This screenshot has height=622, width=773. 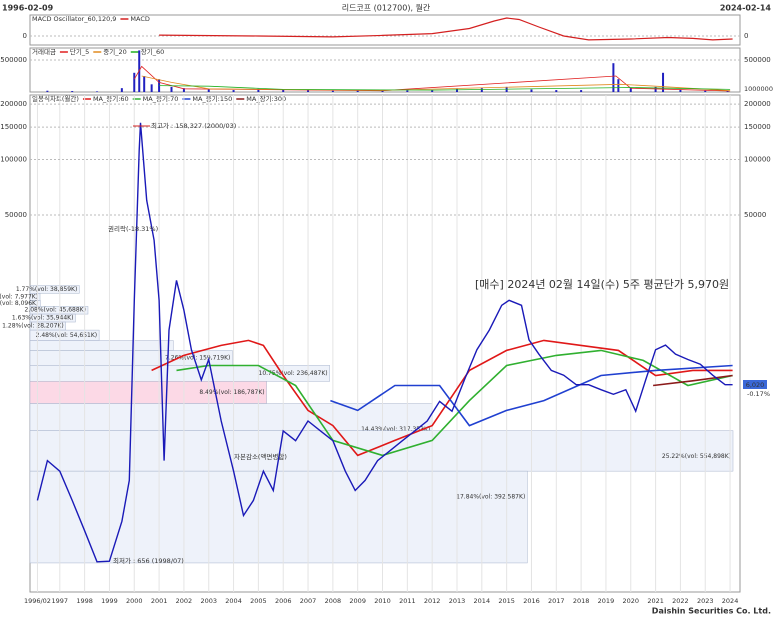 What do you see at coordinates (212, 98) in the screenshot?
I see `legend-label: MA_중기:150` at bounding box center [212, 98].